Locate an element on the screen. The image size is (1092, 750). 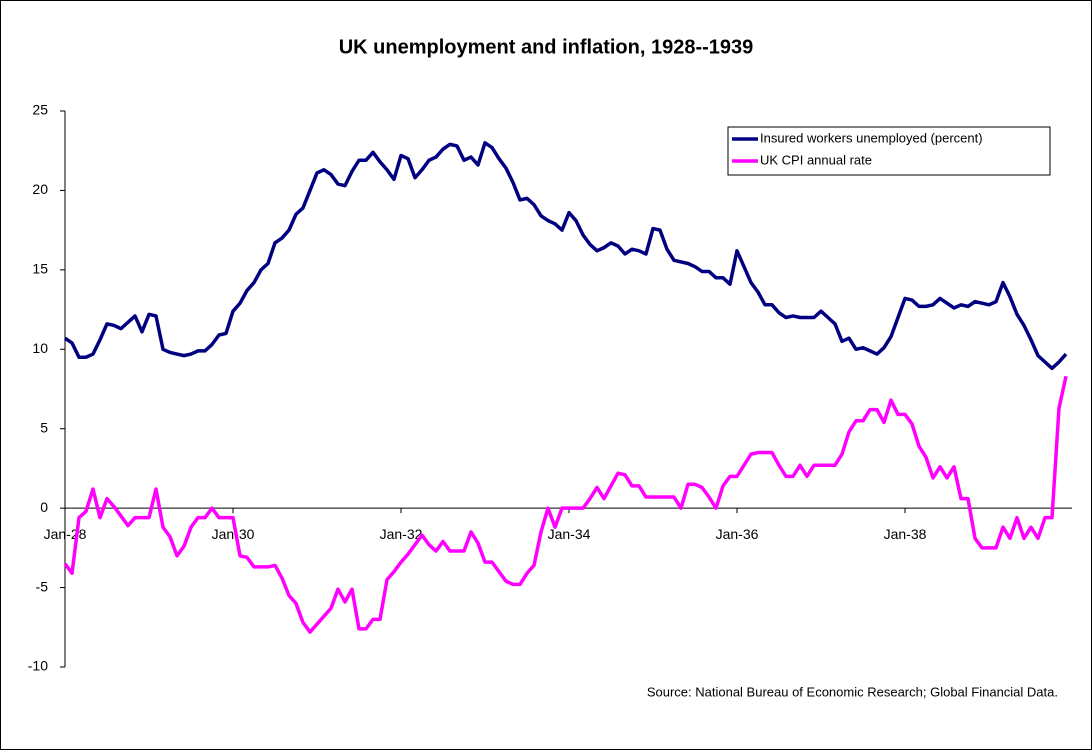
x-tick-label: Jan-30 is located at coordinates (233, 534).